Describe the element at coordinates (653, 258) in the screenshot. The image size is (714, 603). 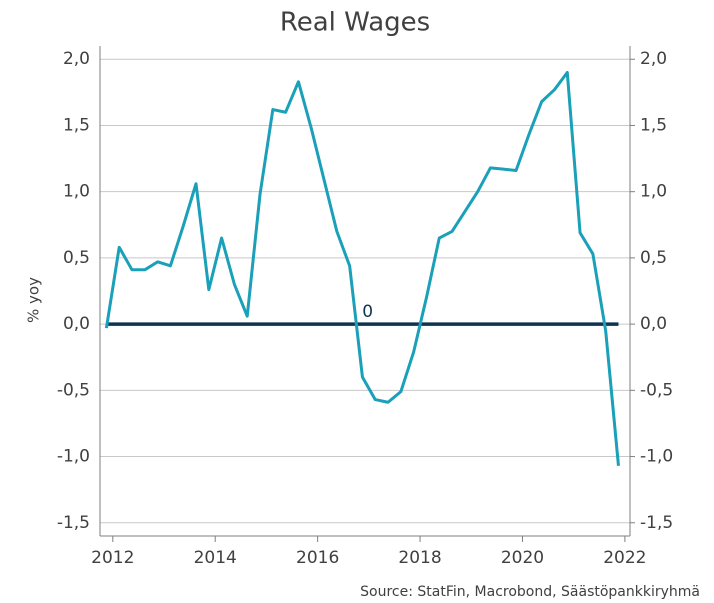
I see `y2-tick-label: 0,5` at that location.